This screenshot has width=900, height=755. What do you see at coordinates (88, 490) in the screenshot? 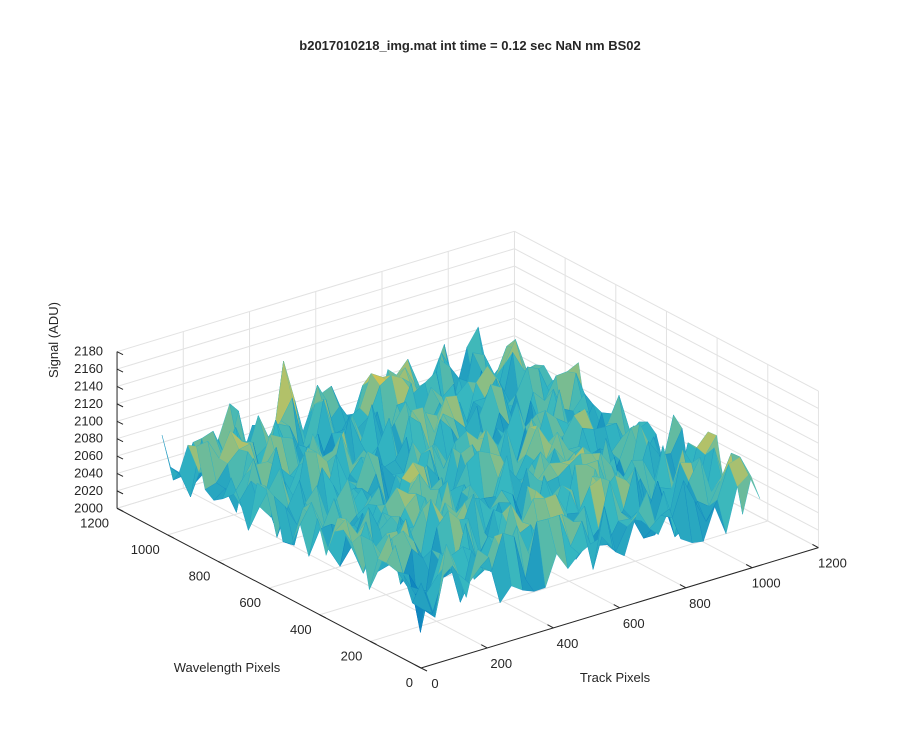
I see `z-tick-label: 2020` at bounding box center [88, 490].